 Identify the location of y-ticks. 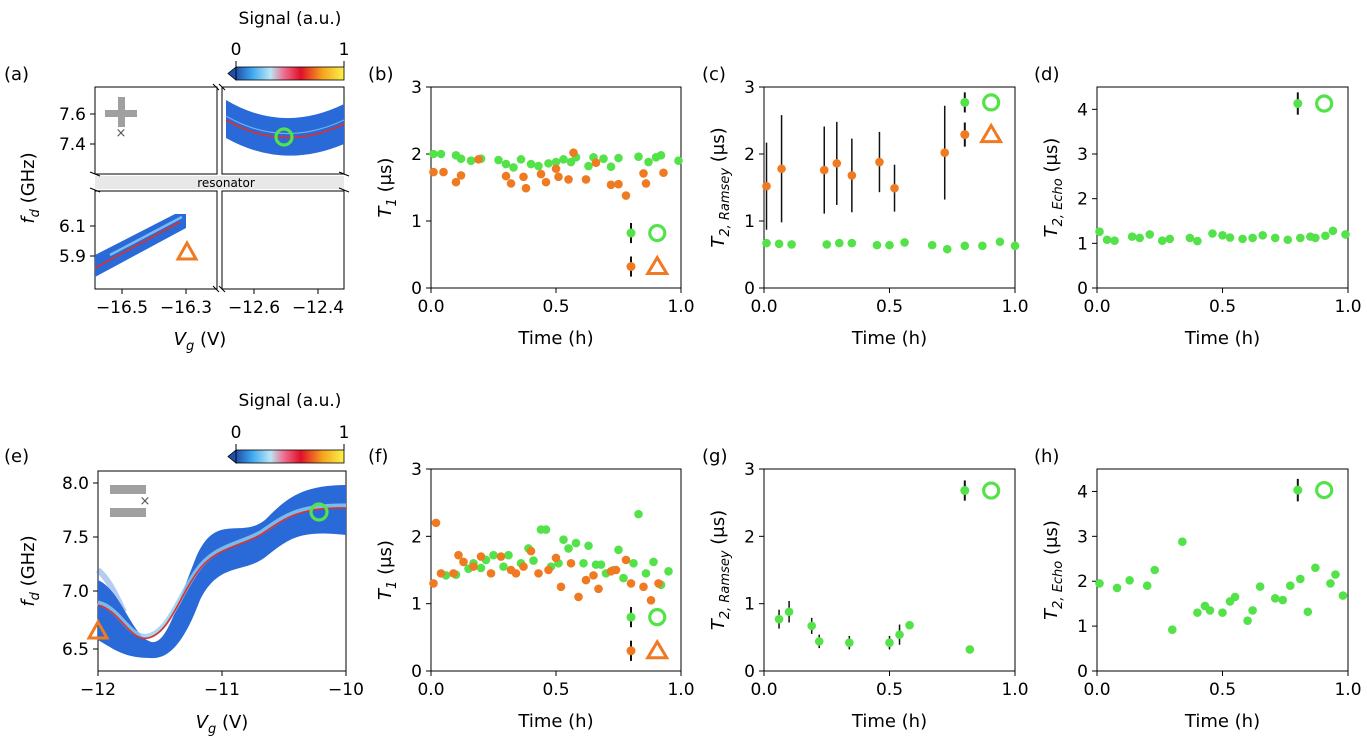
(95, 566).